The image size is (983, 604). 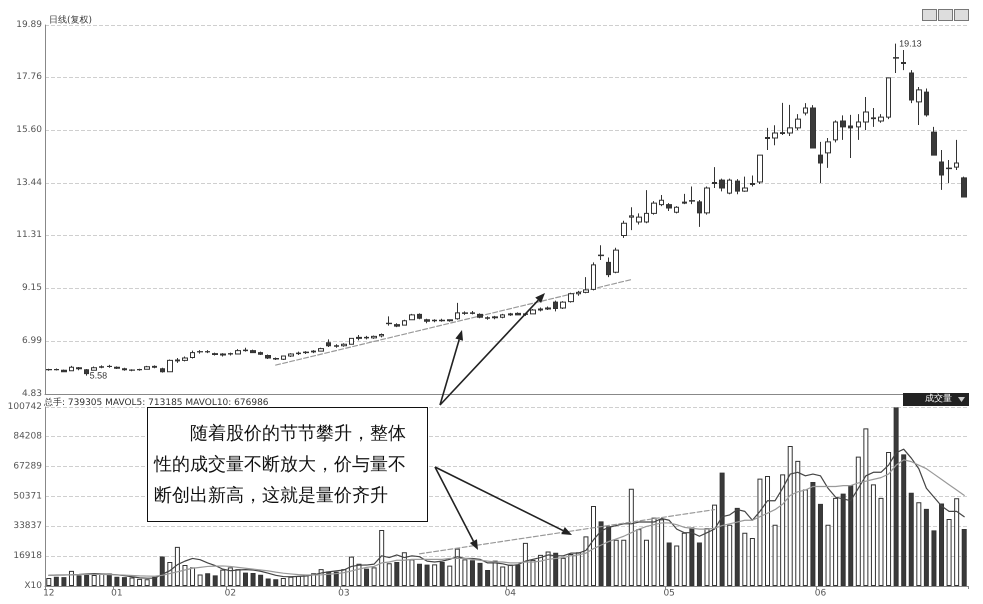 I want to click on x-tick-label: 03, so click(x=344, y=593).